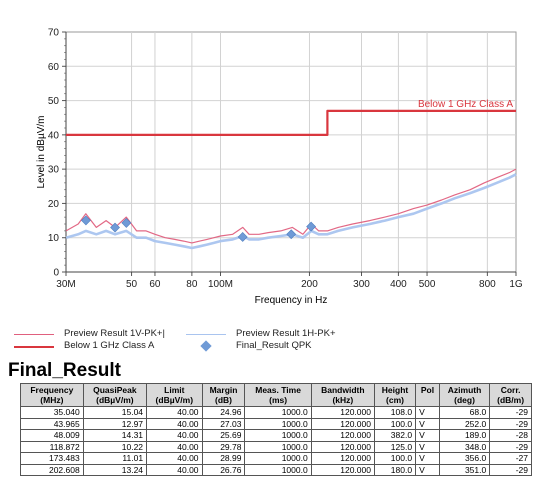 This screenshot has height=504, width=551. Describe the element at coordinates (64, 370) in the screenshot. I see `final-result-title: Final_Result` at that location.